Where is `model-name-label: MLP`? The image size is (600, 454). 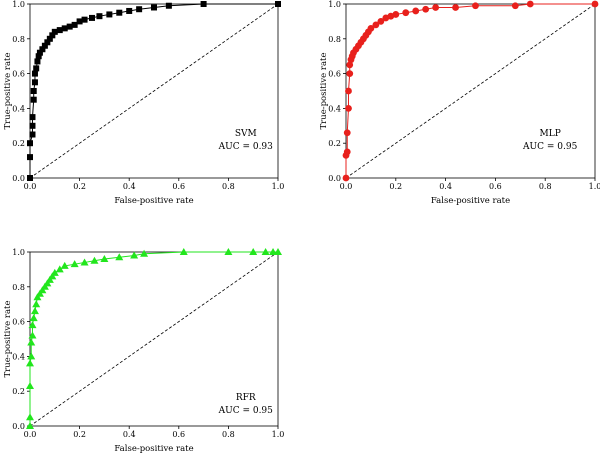 model-name-label: MLP is located at coordinates (550, 134).